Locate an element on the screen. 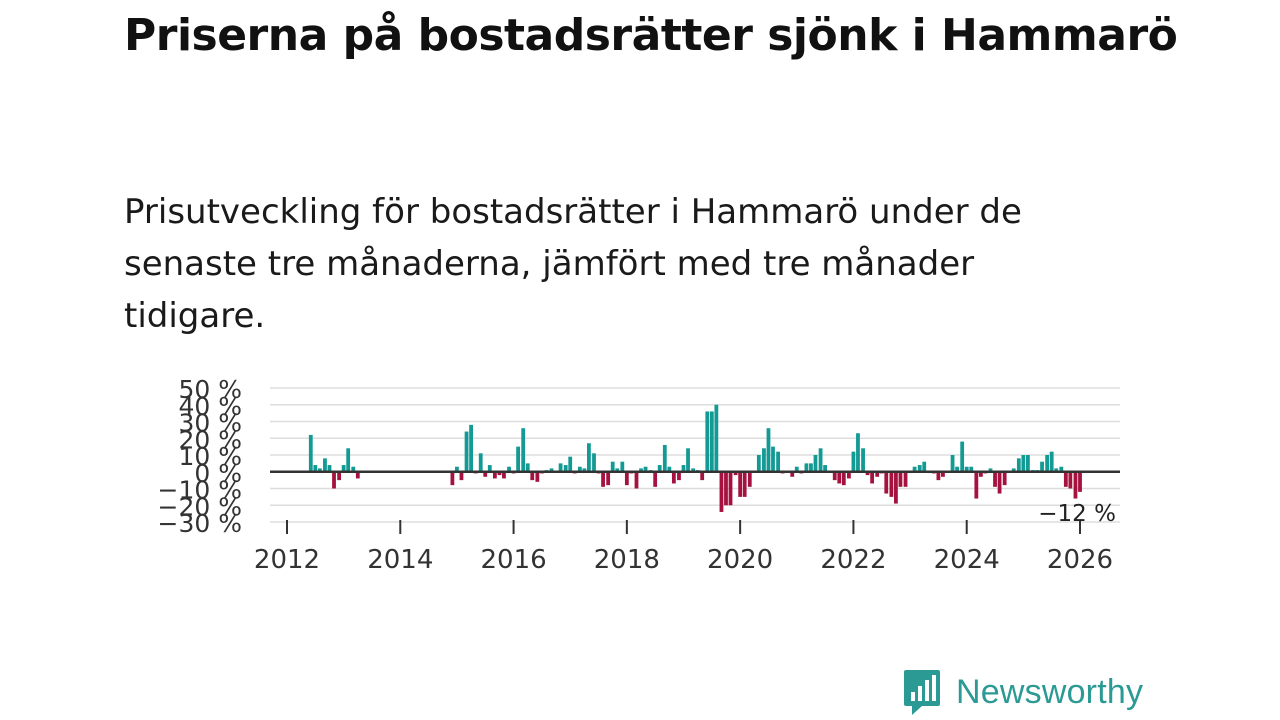 This screenshot has width=1280, height=720. x-tick-label: 2020 is located at coordinates (740, 560).